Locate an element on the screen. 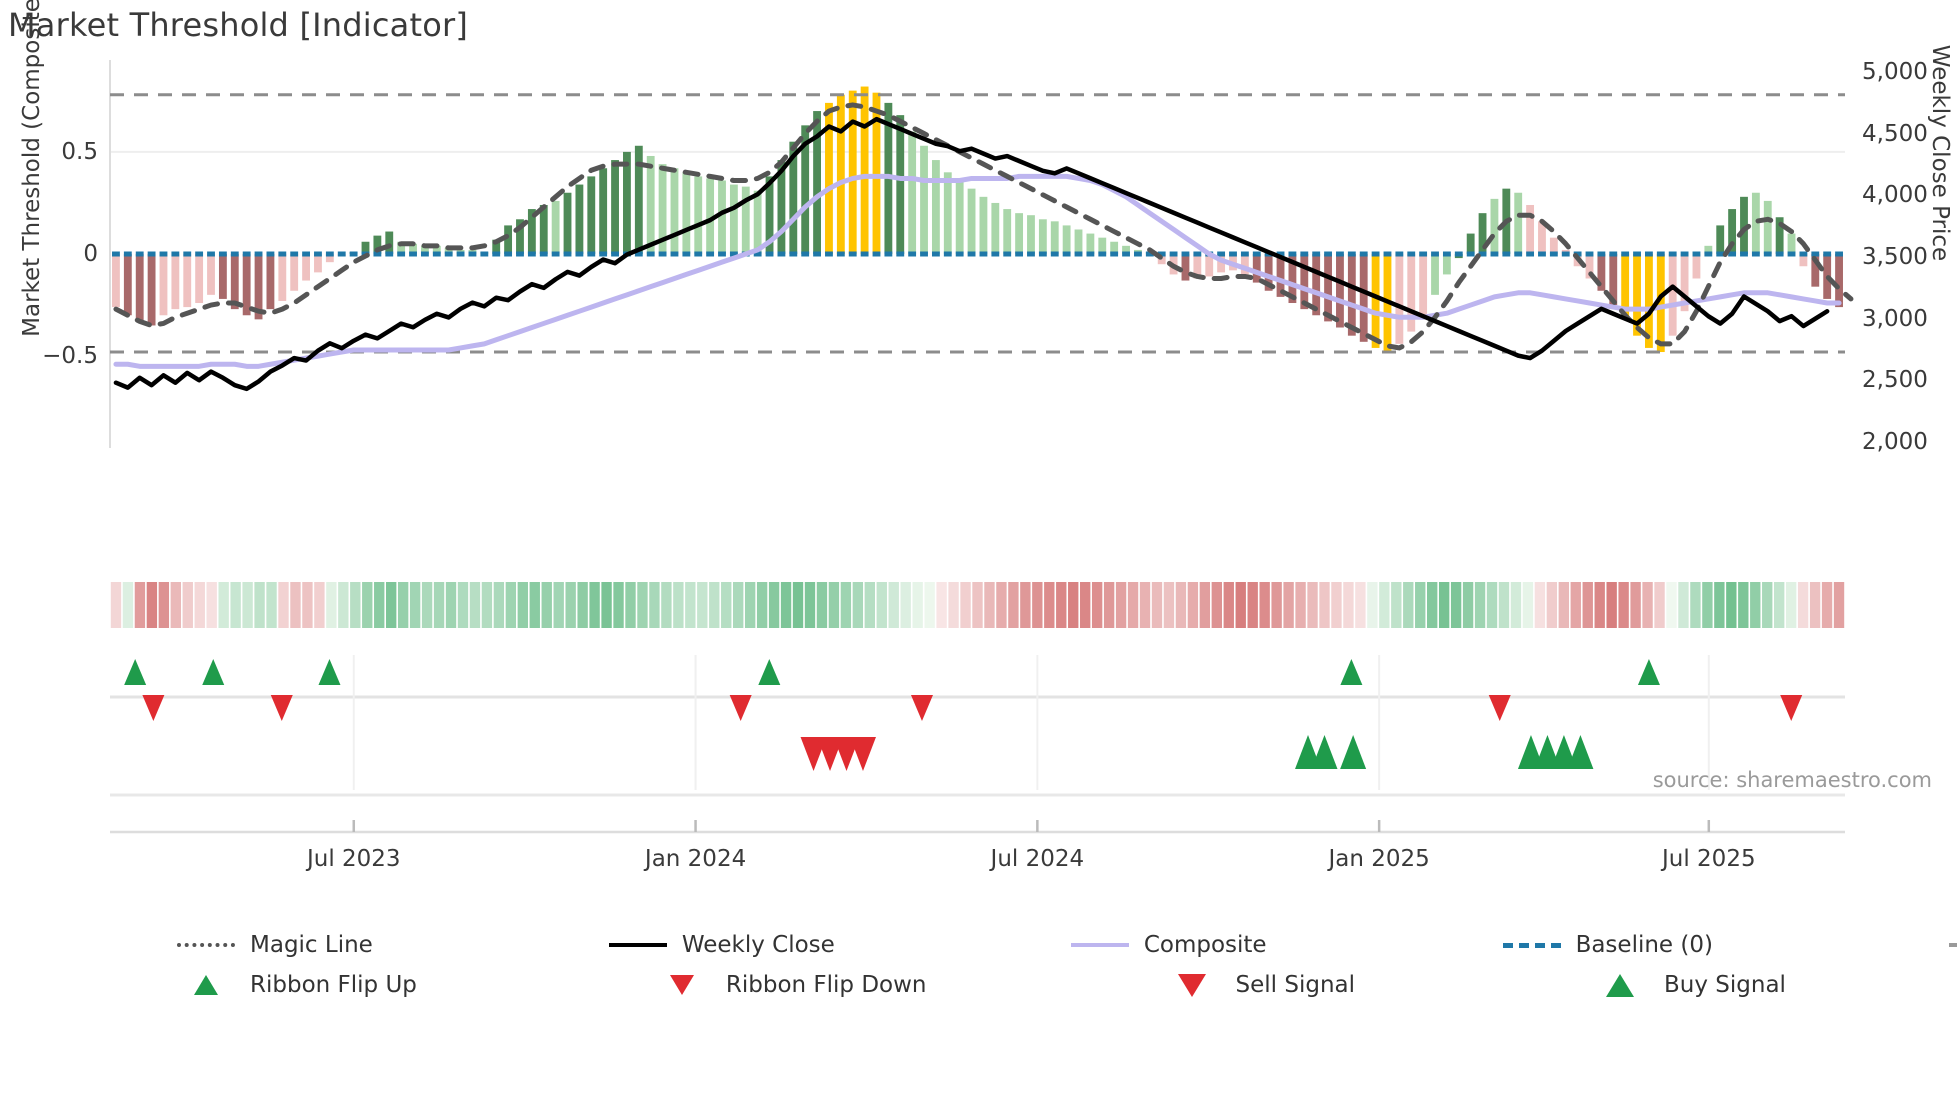 The image size is (1960, 1102). y-tick-right: 3,500 is located at coordinates (1895, 257).